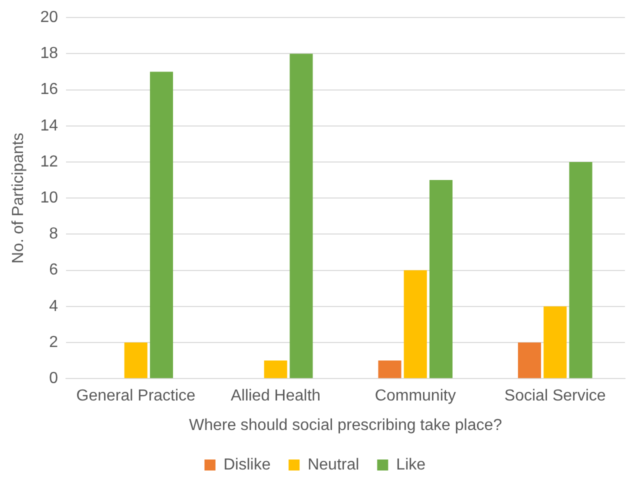 The height and width of the screenshot is (488, 633). What do you see at coordinates (49, 89) in the screenshot?
I see `y-tick-label: 16` at bounding box center [49, 89].